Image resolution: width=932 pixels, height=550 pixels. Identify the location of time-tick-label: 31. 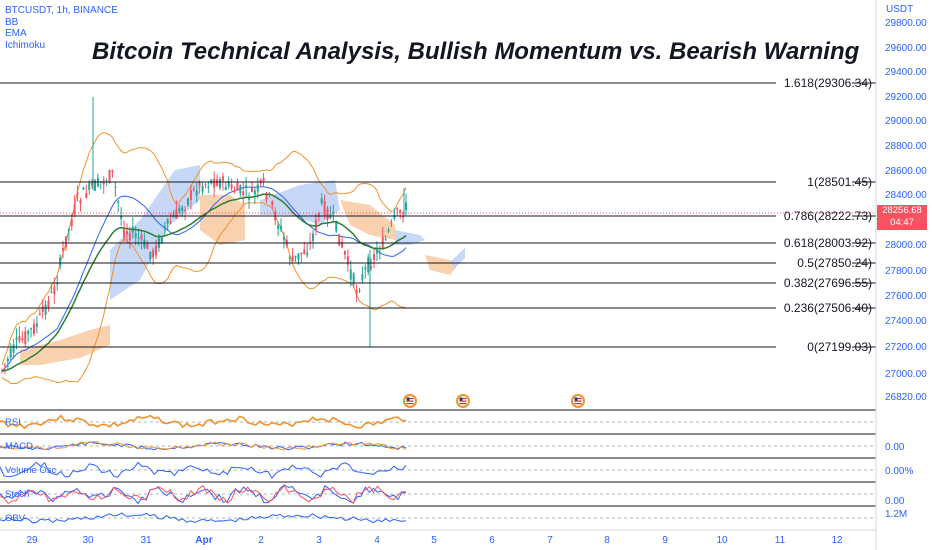
(146, 540).